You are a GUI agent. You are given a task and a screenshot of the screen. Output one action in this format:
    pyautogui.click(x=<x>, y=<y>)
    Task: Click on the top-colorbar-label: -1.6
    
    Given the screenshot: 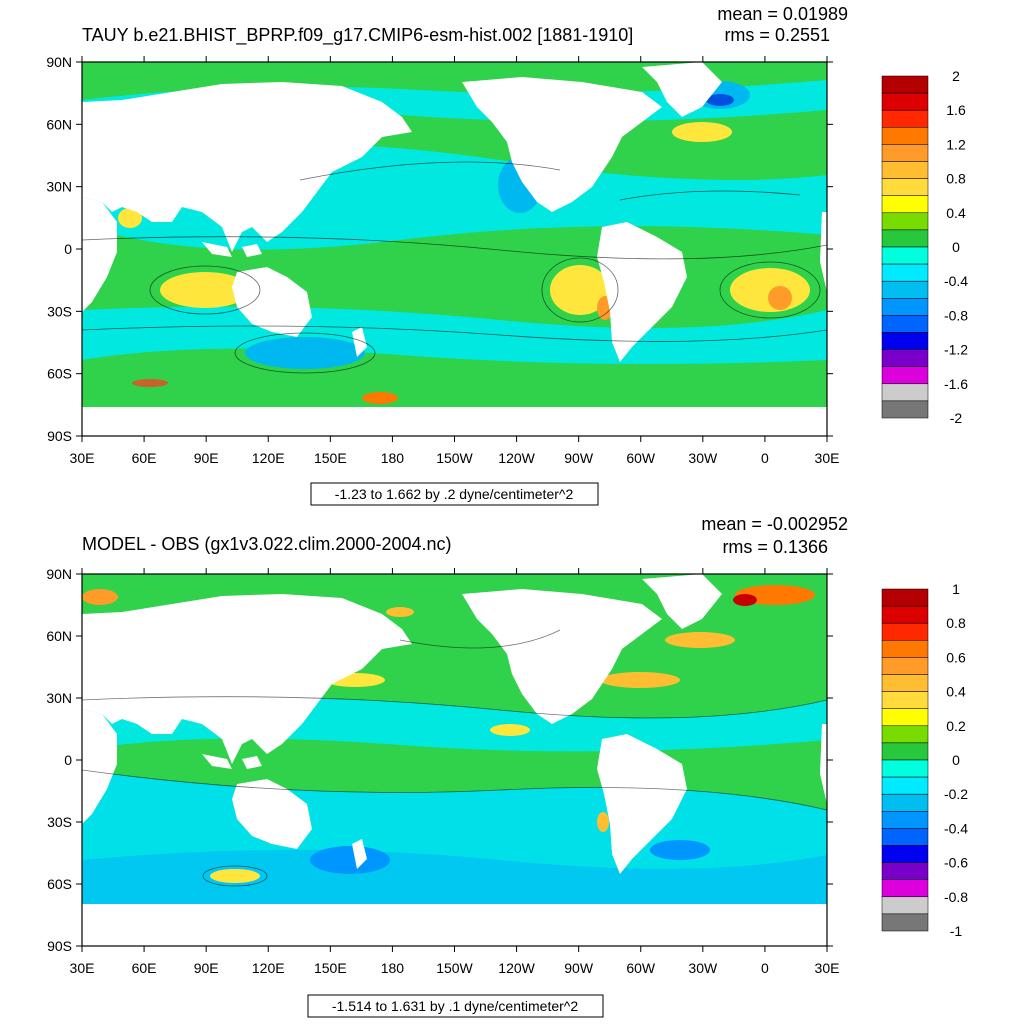 What is the action you would take?
    pyautogui.click(x=956, y=384)
    